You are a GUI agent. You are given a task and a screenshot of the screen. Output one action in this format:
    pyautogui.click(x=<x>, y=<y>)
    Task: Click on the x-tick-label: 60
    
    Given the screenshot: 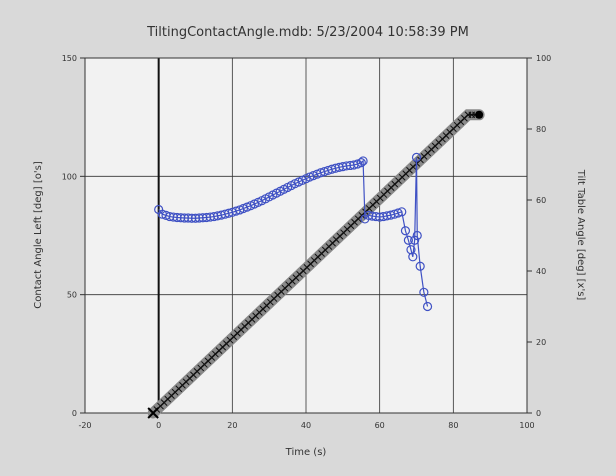 What is the action you would take?
    pyautogui.click(x=380, y=425)
    